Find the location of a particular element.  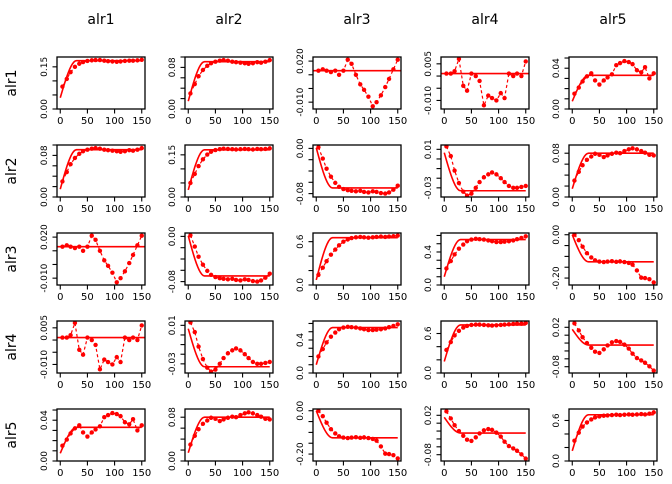

y-tick-label: -0.20 is located at coordinates (301, 454).